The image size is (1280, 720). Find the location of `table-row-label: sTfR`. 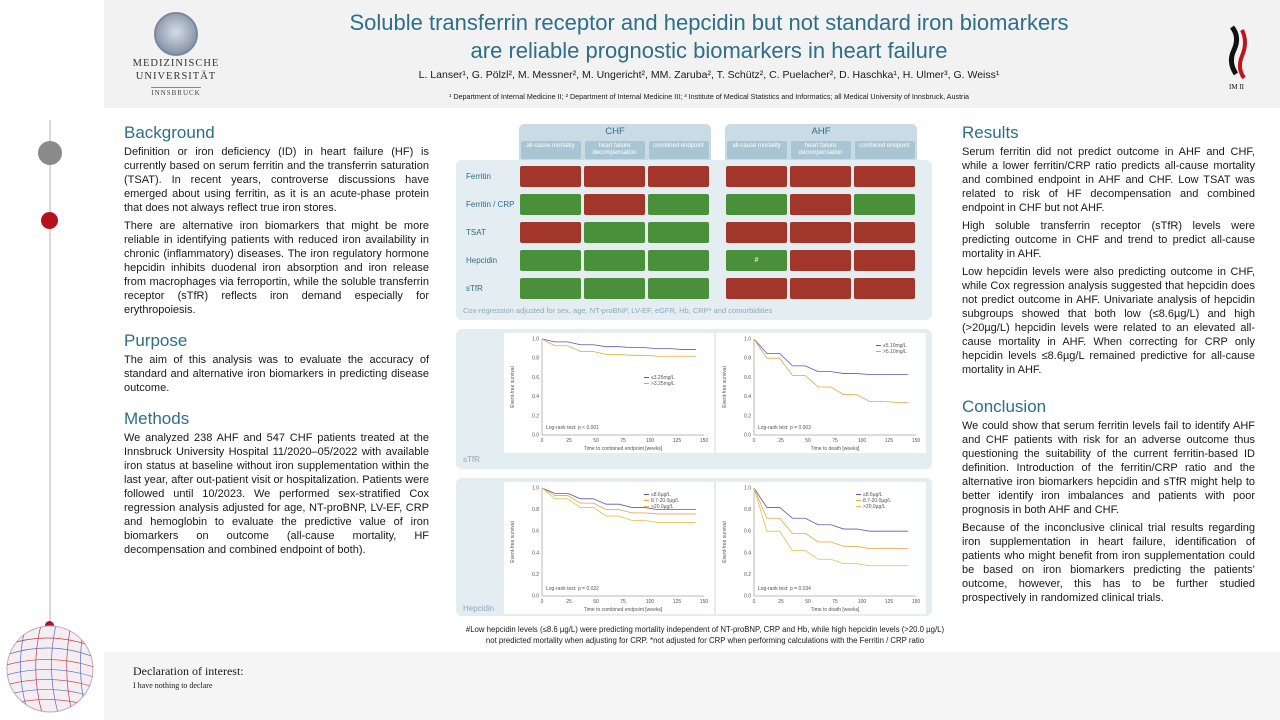

table-row-label: sTfR is located at coordinates (474, 288).